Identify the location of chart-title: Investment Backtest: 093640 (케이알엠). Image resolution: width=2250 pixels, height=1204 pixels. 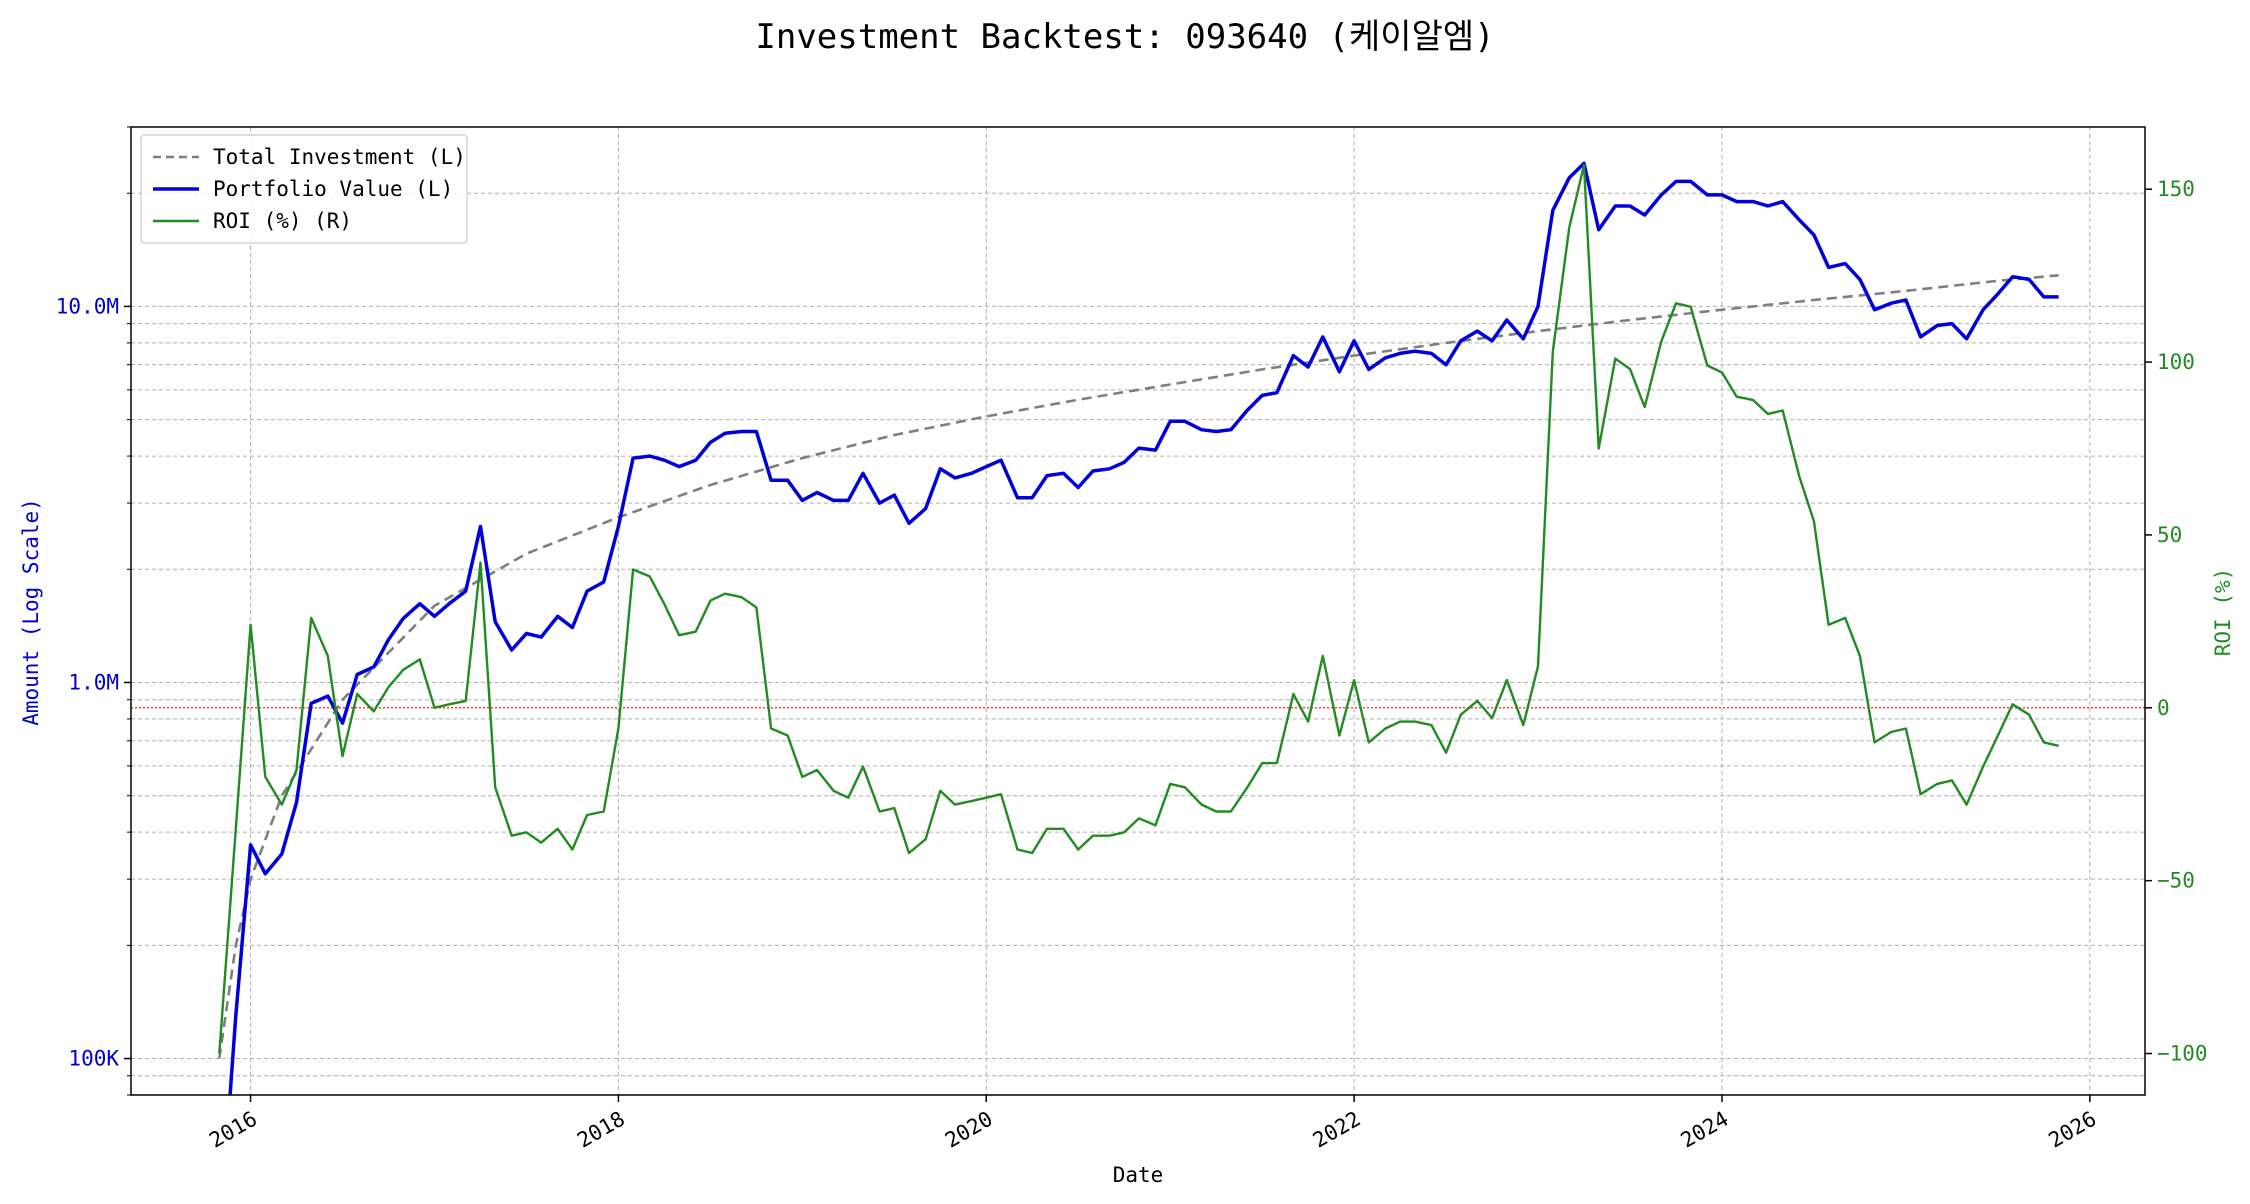
(1124, 37).